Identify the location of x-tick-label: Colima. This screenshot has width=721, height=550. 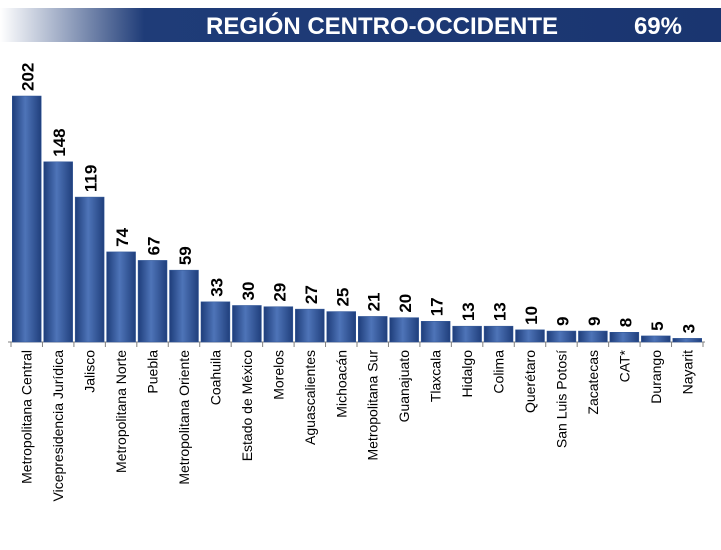
(499, 372).